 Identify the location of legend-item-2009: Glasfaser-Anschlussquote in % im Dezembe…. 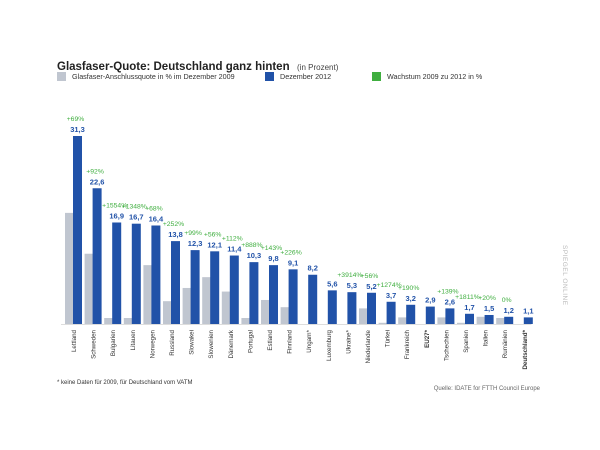
(146, 76).